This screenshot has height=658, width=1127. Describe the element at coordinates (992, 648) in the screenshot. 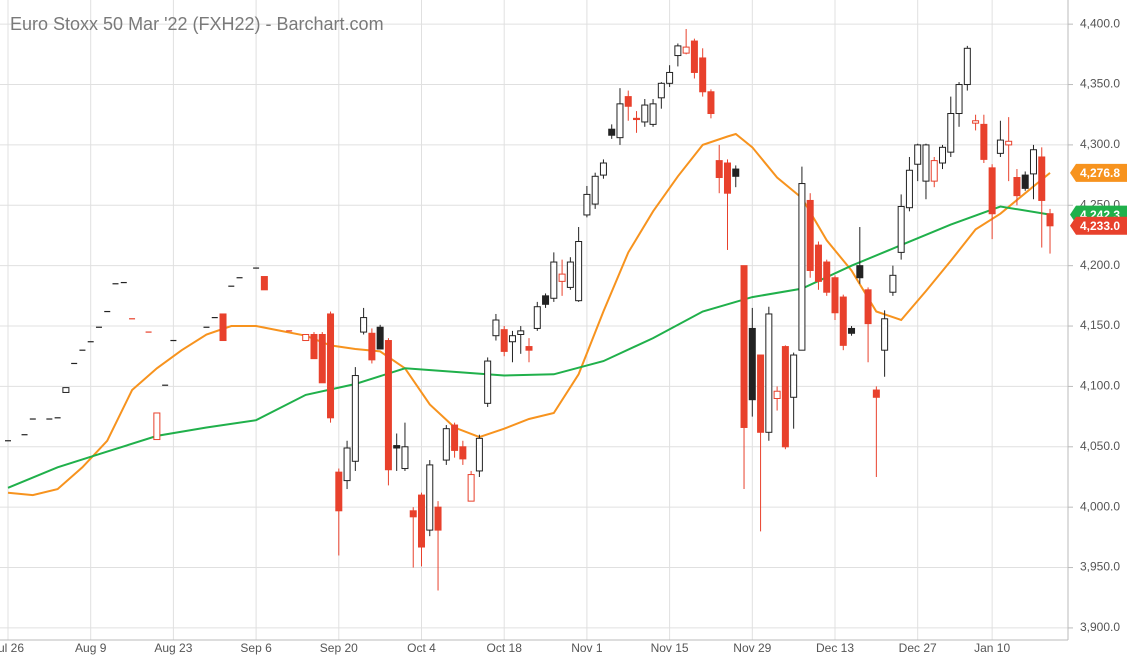

I see `x-tick-label: Jan 10` at that location.